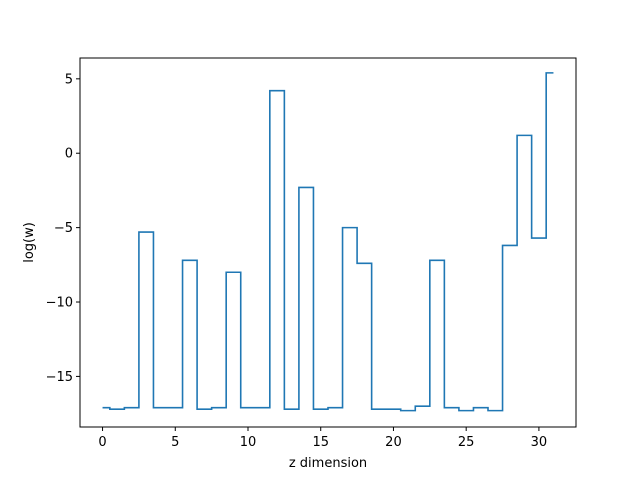  Describe the element at coordinates (69, 154) in the screenshot. I see `y-tick-label: 0` at that location.